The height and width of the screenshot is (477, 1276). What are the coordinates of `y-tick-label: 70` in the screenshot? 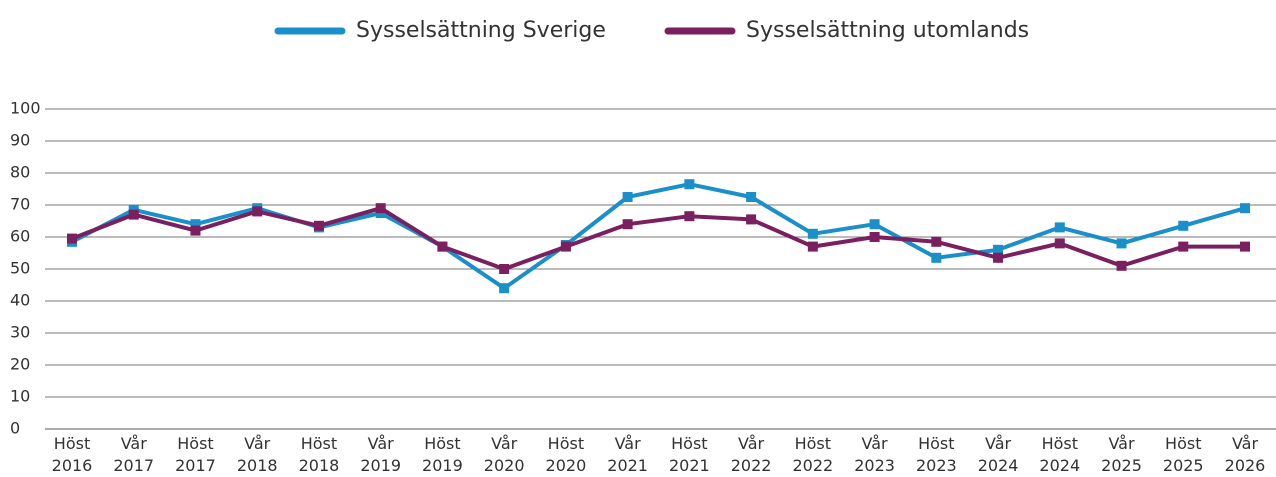 It's located at (20, 204).